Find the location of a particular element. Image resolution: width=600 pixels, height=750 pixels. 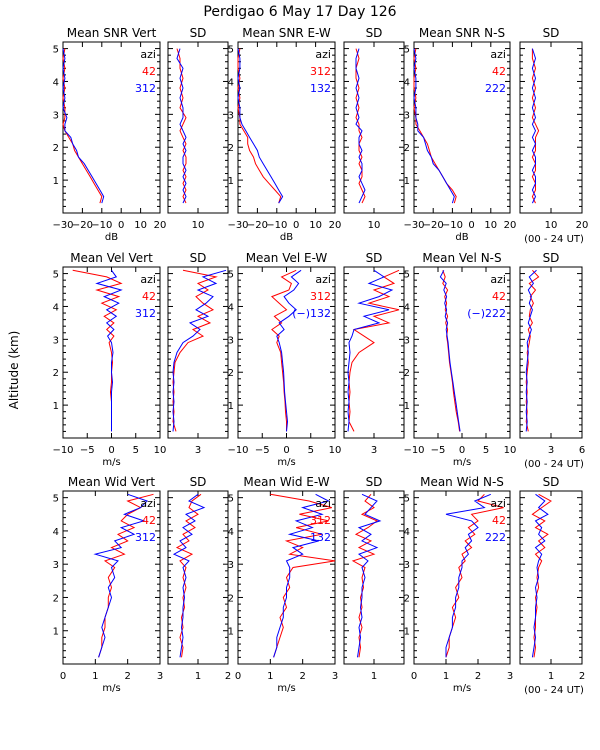

ut-range-note: (00 - 24 UT) is located at coordinates (554, 690).